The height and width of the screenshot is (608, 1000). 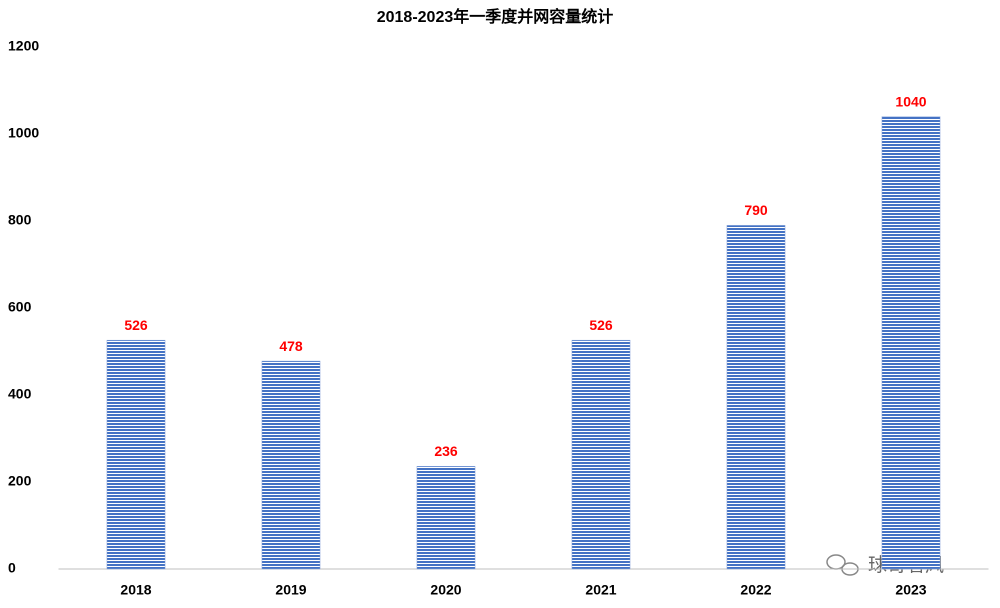 I want to click on y-tick-label: 1200, so click(x=23, y=46).